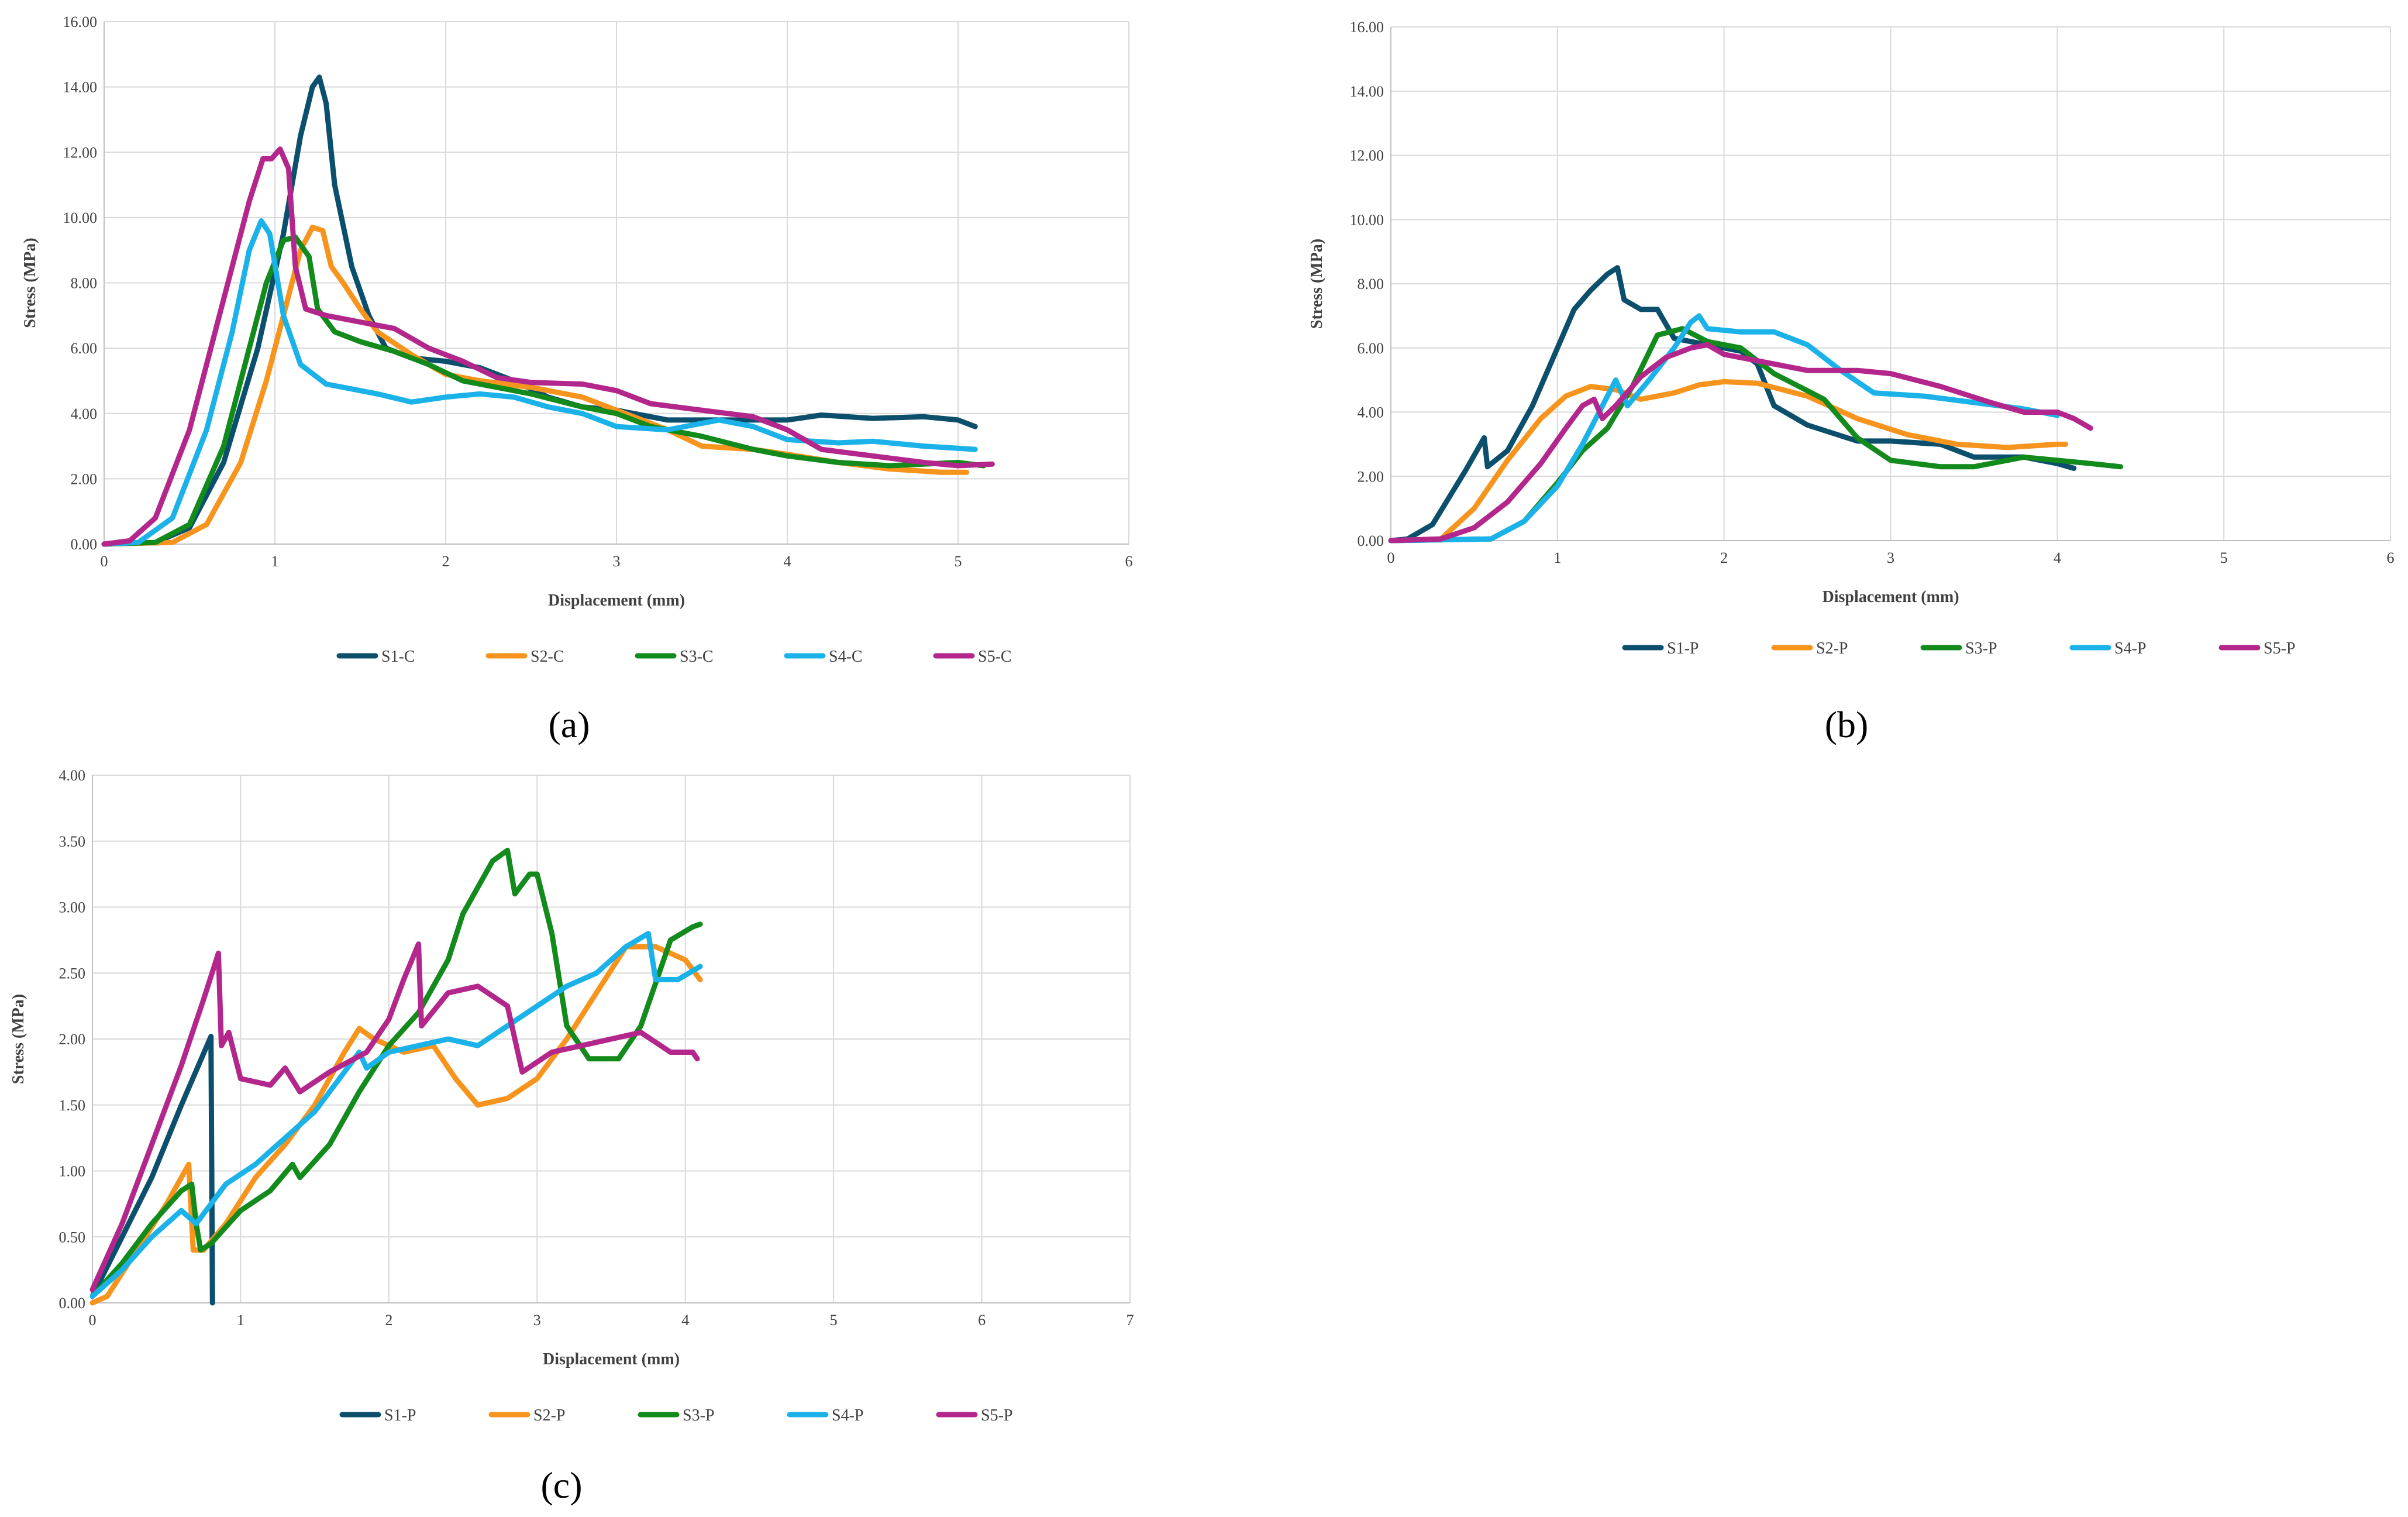 This screenshot has width=2408, height=1517. Describe the element at coordinates (398, 657) in the screenshot. I see `legend-label: S1-C` at that location.